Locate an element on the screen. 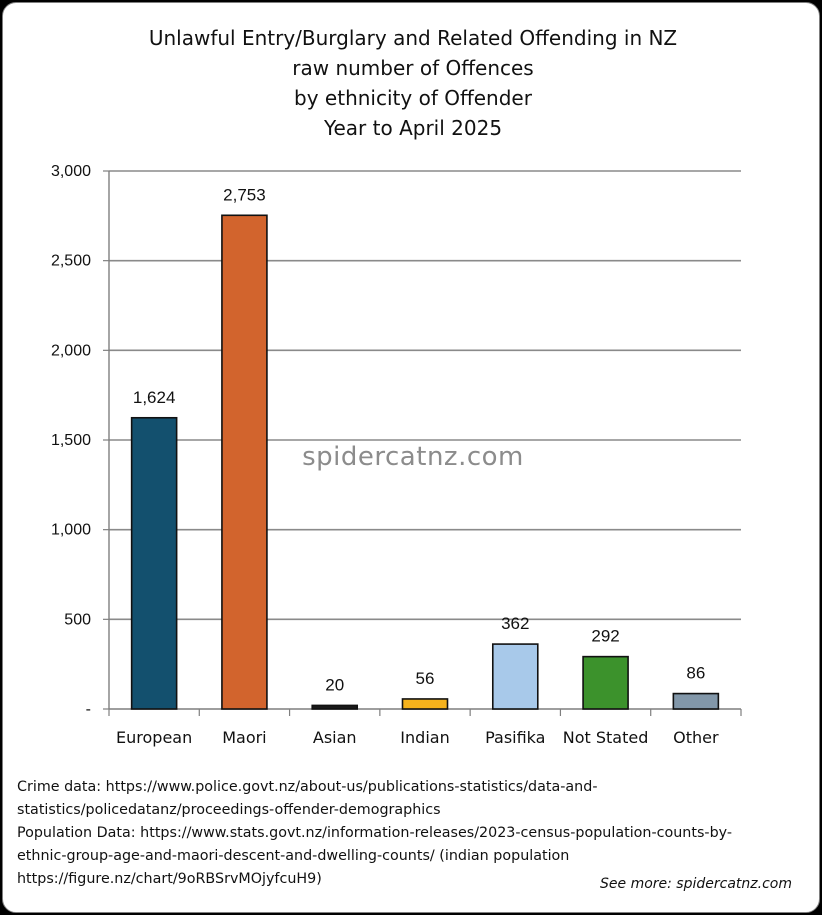 This screenshot has width=822, height=915. data-label: 20 is located at coordinates (334, 684).